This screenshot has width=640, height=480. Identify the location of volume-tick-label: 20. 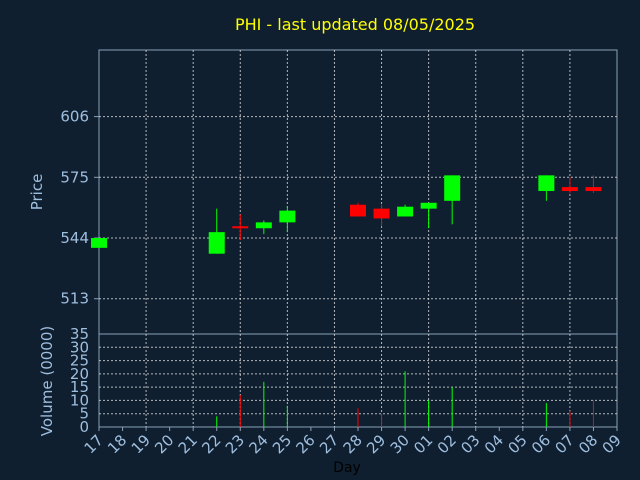
(79, 374).